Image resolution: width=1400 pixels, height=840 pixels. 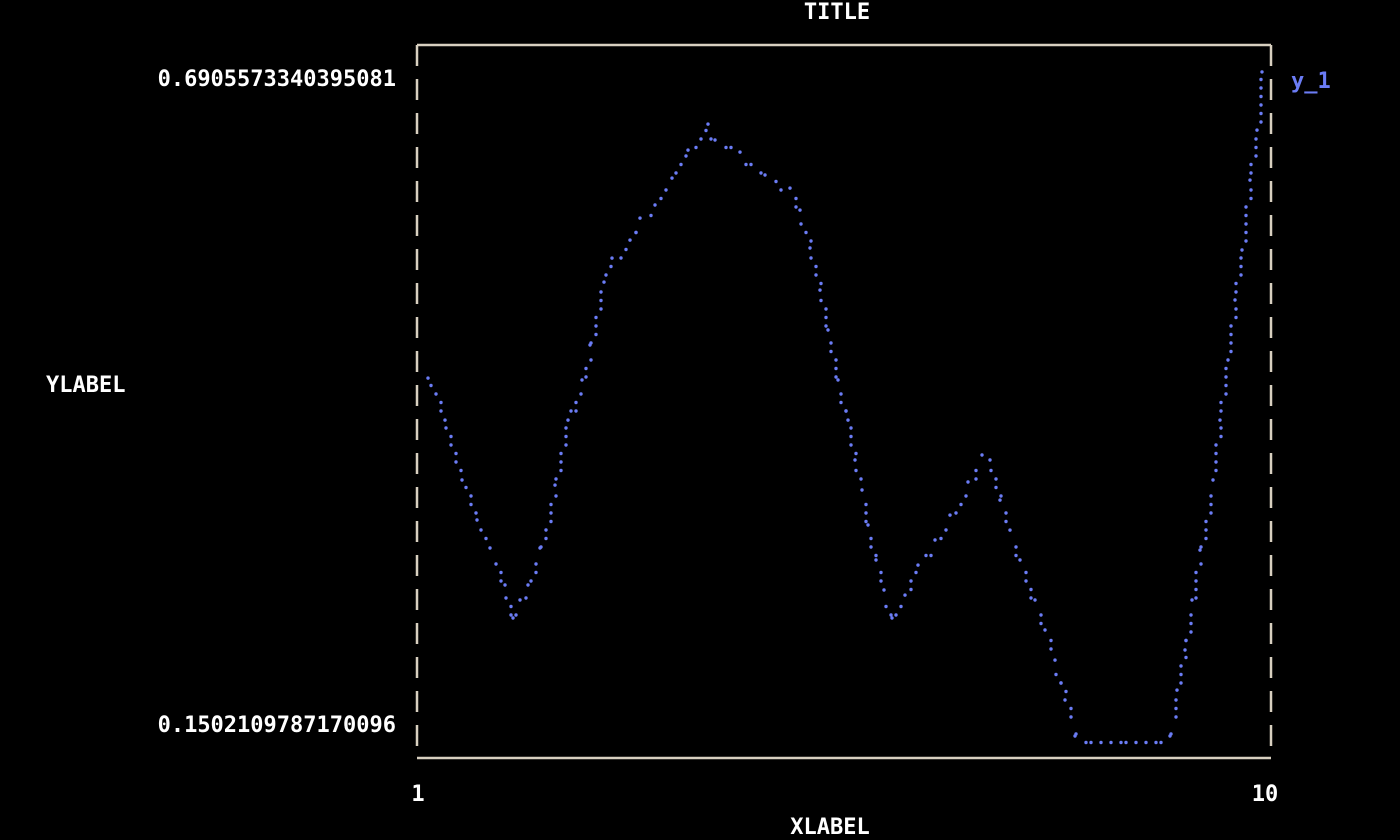 What do you see at coordinates (277, 79) in the screenshot?
I see `y-tick-label-max: 0.6905573340395081` at bounding box center [277, 79].